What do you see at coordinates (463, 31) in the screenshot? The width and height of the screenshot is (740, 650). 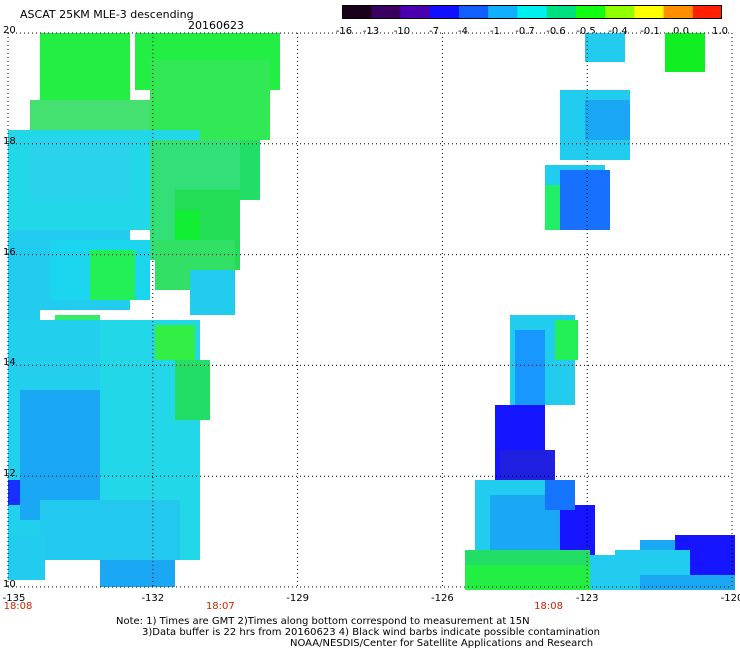 I see `color-bar-label: -4` at bounding box center [463, 31].